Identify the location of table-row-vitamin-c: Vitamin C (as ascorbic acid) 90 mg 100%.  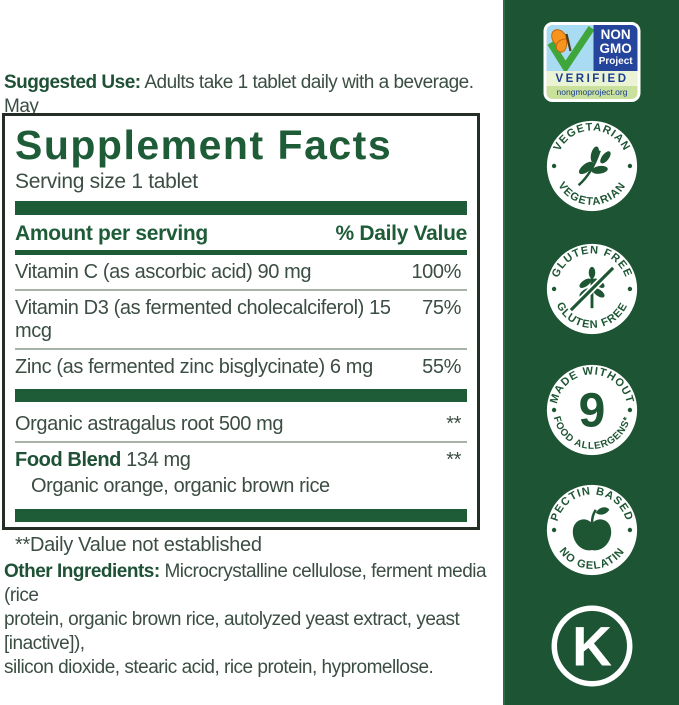
(241, 272).